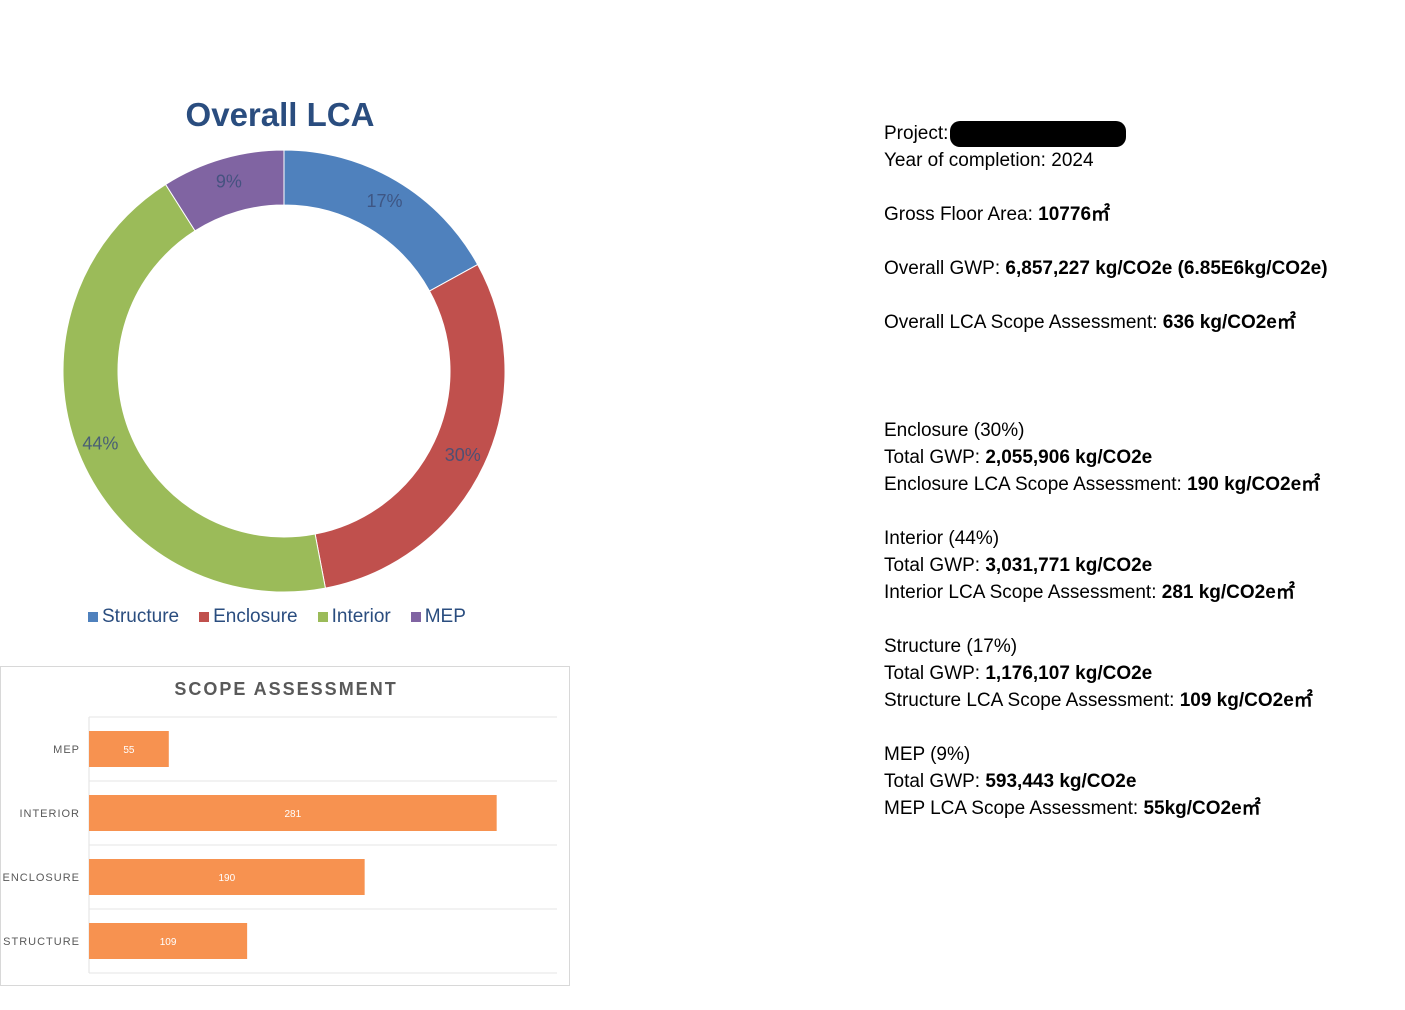  What do you see at coordinates (1106, 160) in the screenshot?
I see `year-line: Year of completion: 2024` at bounding box center [1106, 160].